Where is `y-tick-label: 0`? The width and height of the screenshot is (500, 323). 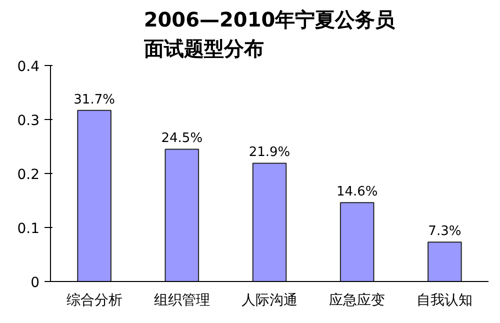
y-tick-label: 0 is located at coordinates (35, 283).